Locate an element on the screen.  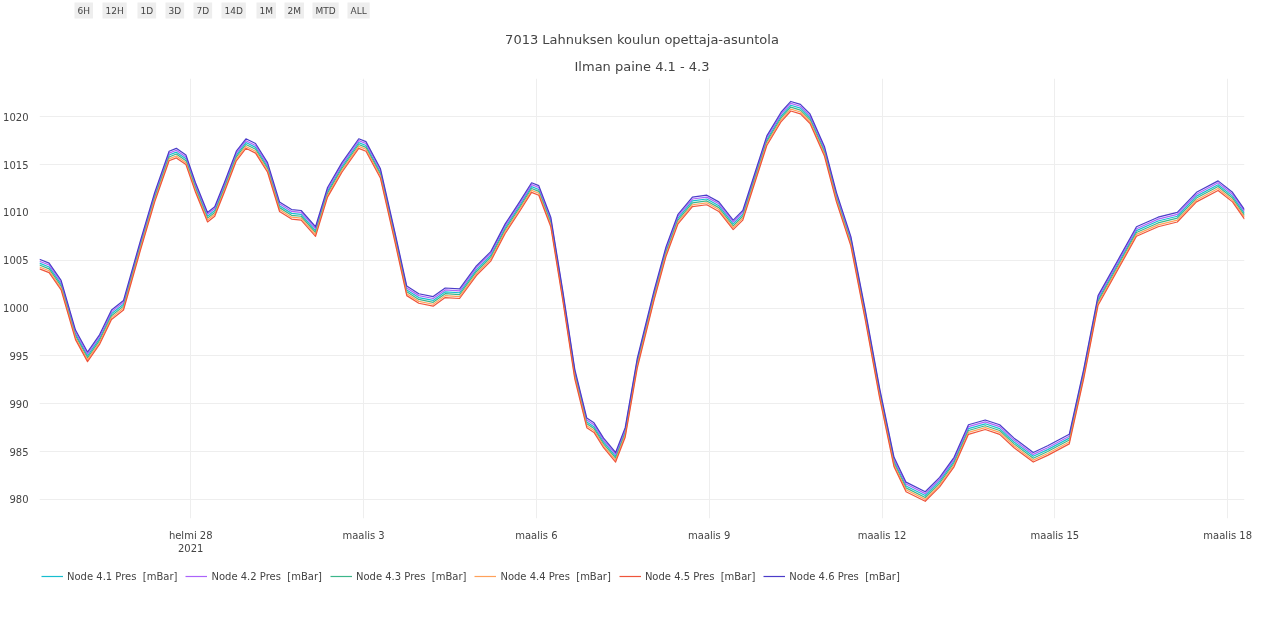
text: 12H is located at coordinates (114, 10).